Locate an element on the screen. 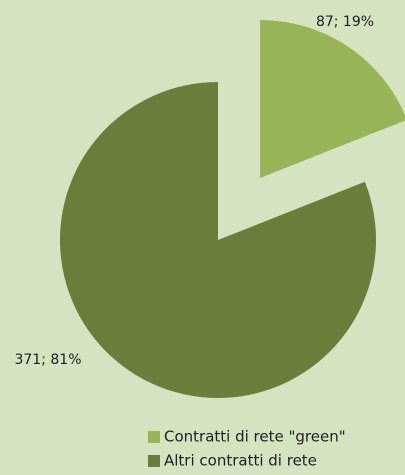 The height and width of the screenshot is (475, 405). legend-label: Contratti di rete "green" is located at coordinates (255, 437).